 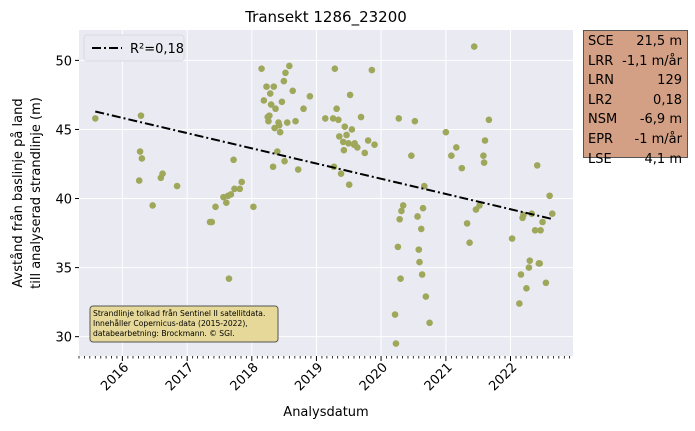 What do you see at coordinates (245, 377) in the screenshot?
I see `x-tick-label: 2018` at bounding box center [245, 377].